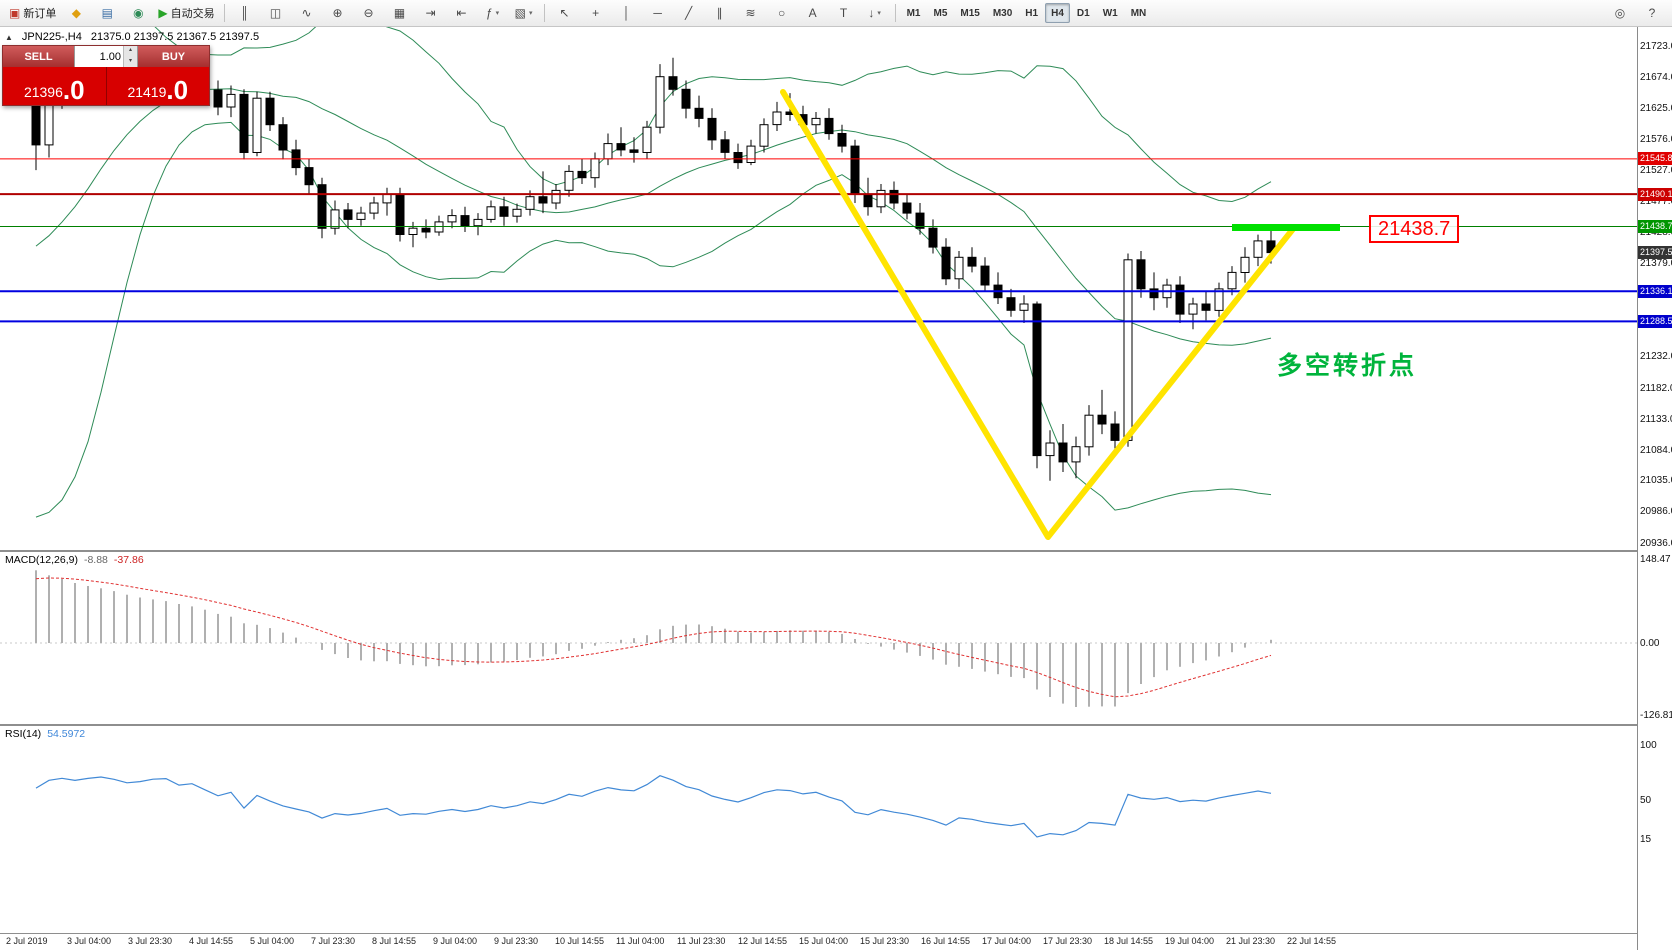  What do you see at coordinates (369, 13) in the screenshot?
I see `zoom-out-button: ⊖` at bounding box center [369, 13].